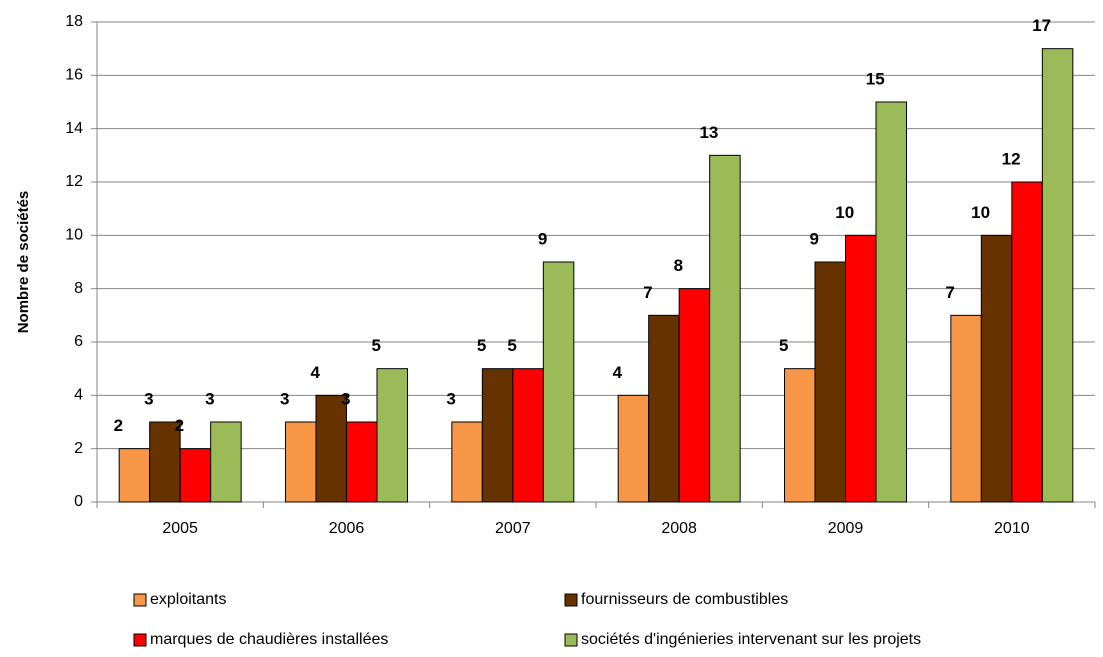  Describe the element at coordinates (78, 501) in the screenshot. I see `y-tick-label: 0` at that location.